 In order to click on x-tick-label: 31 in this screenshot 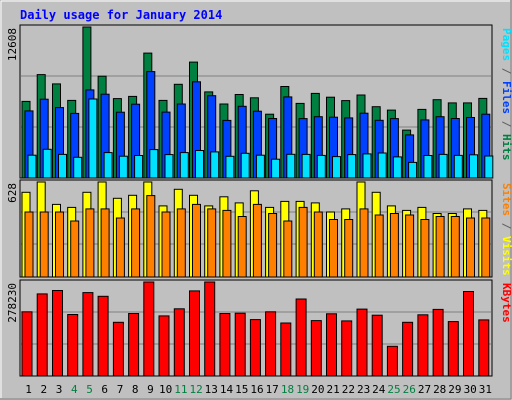, I will do `click(485, 389)`.